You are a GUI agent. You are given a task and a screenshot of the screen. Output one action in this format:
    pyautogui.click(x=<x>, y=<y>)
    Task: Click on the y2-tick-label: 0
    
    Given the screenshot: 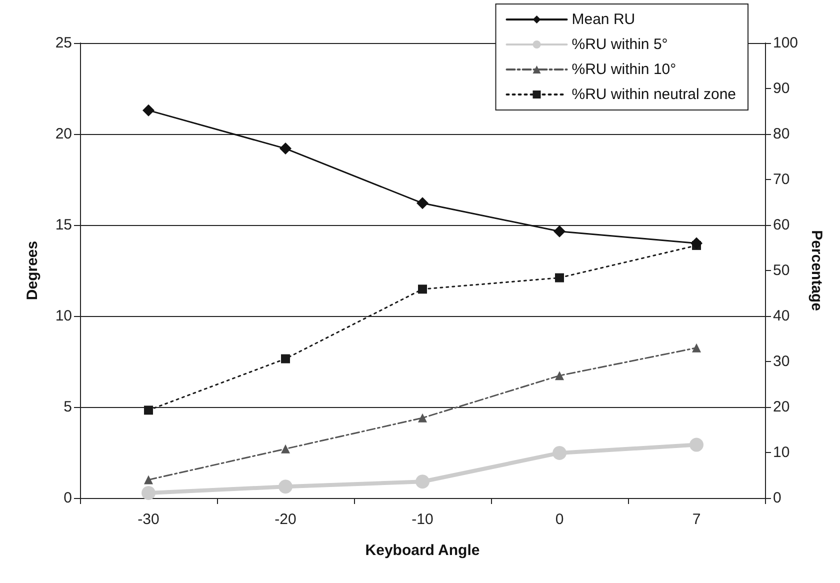 What is the action you would take?
    pyautogui.click(x=777, y=498)
    